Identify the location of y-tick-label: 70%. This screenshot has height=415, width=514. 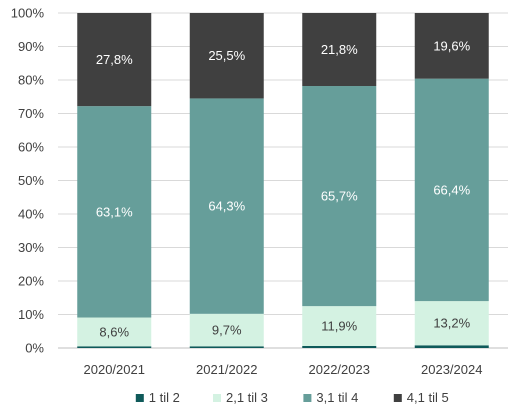
(31, 113).